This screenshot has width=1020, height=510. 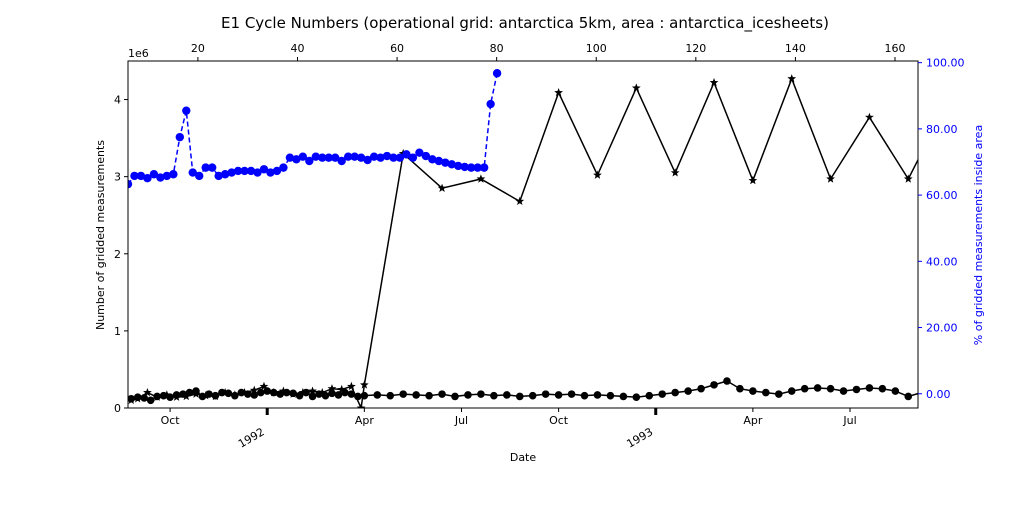 What do you see at coordinates (117, 408) in the screenshot?
I see `left-tick-label: 0` at bounding box center [117, 408].